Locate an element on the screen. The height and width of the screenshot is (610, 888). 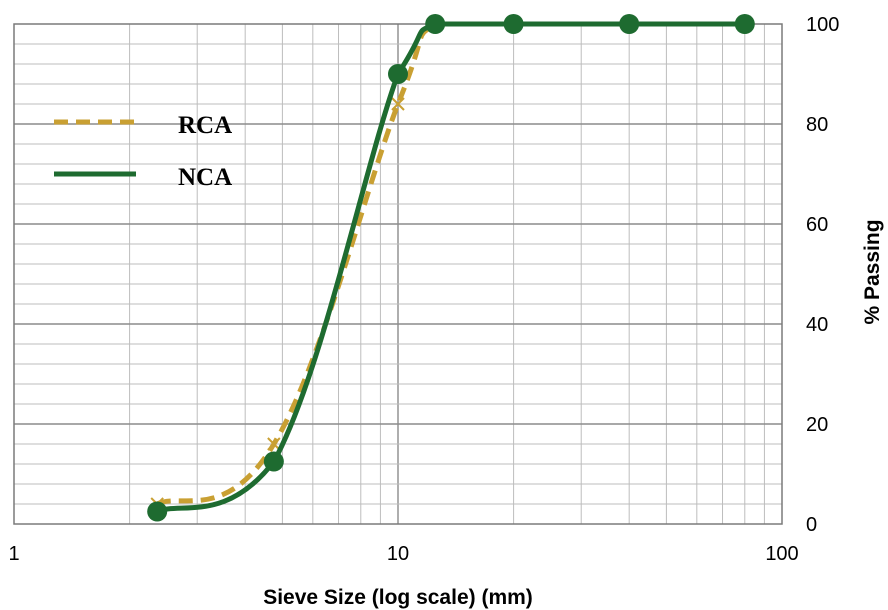
y-tick-label: 40 is located at coordinates (817, 325).